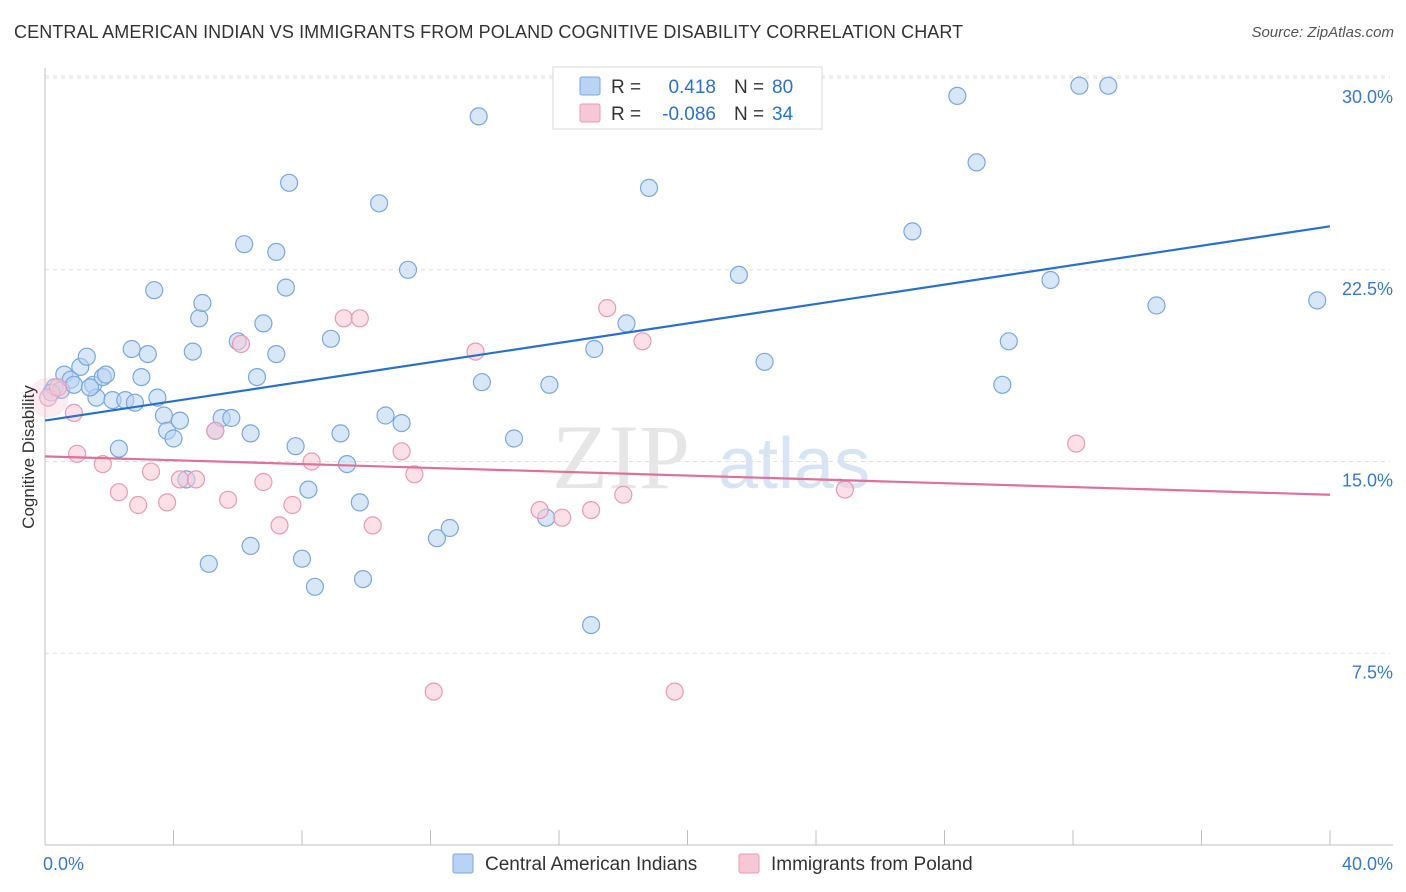 The height and width of the screenshot is (892, 1406). Describe the element at coordinates (872, 864) in the screenshot. I see `legend-label-immigrants-from-poland: Immigrants from Poland` at that location.